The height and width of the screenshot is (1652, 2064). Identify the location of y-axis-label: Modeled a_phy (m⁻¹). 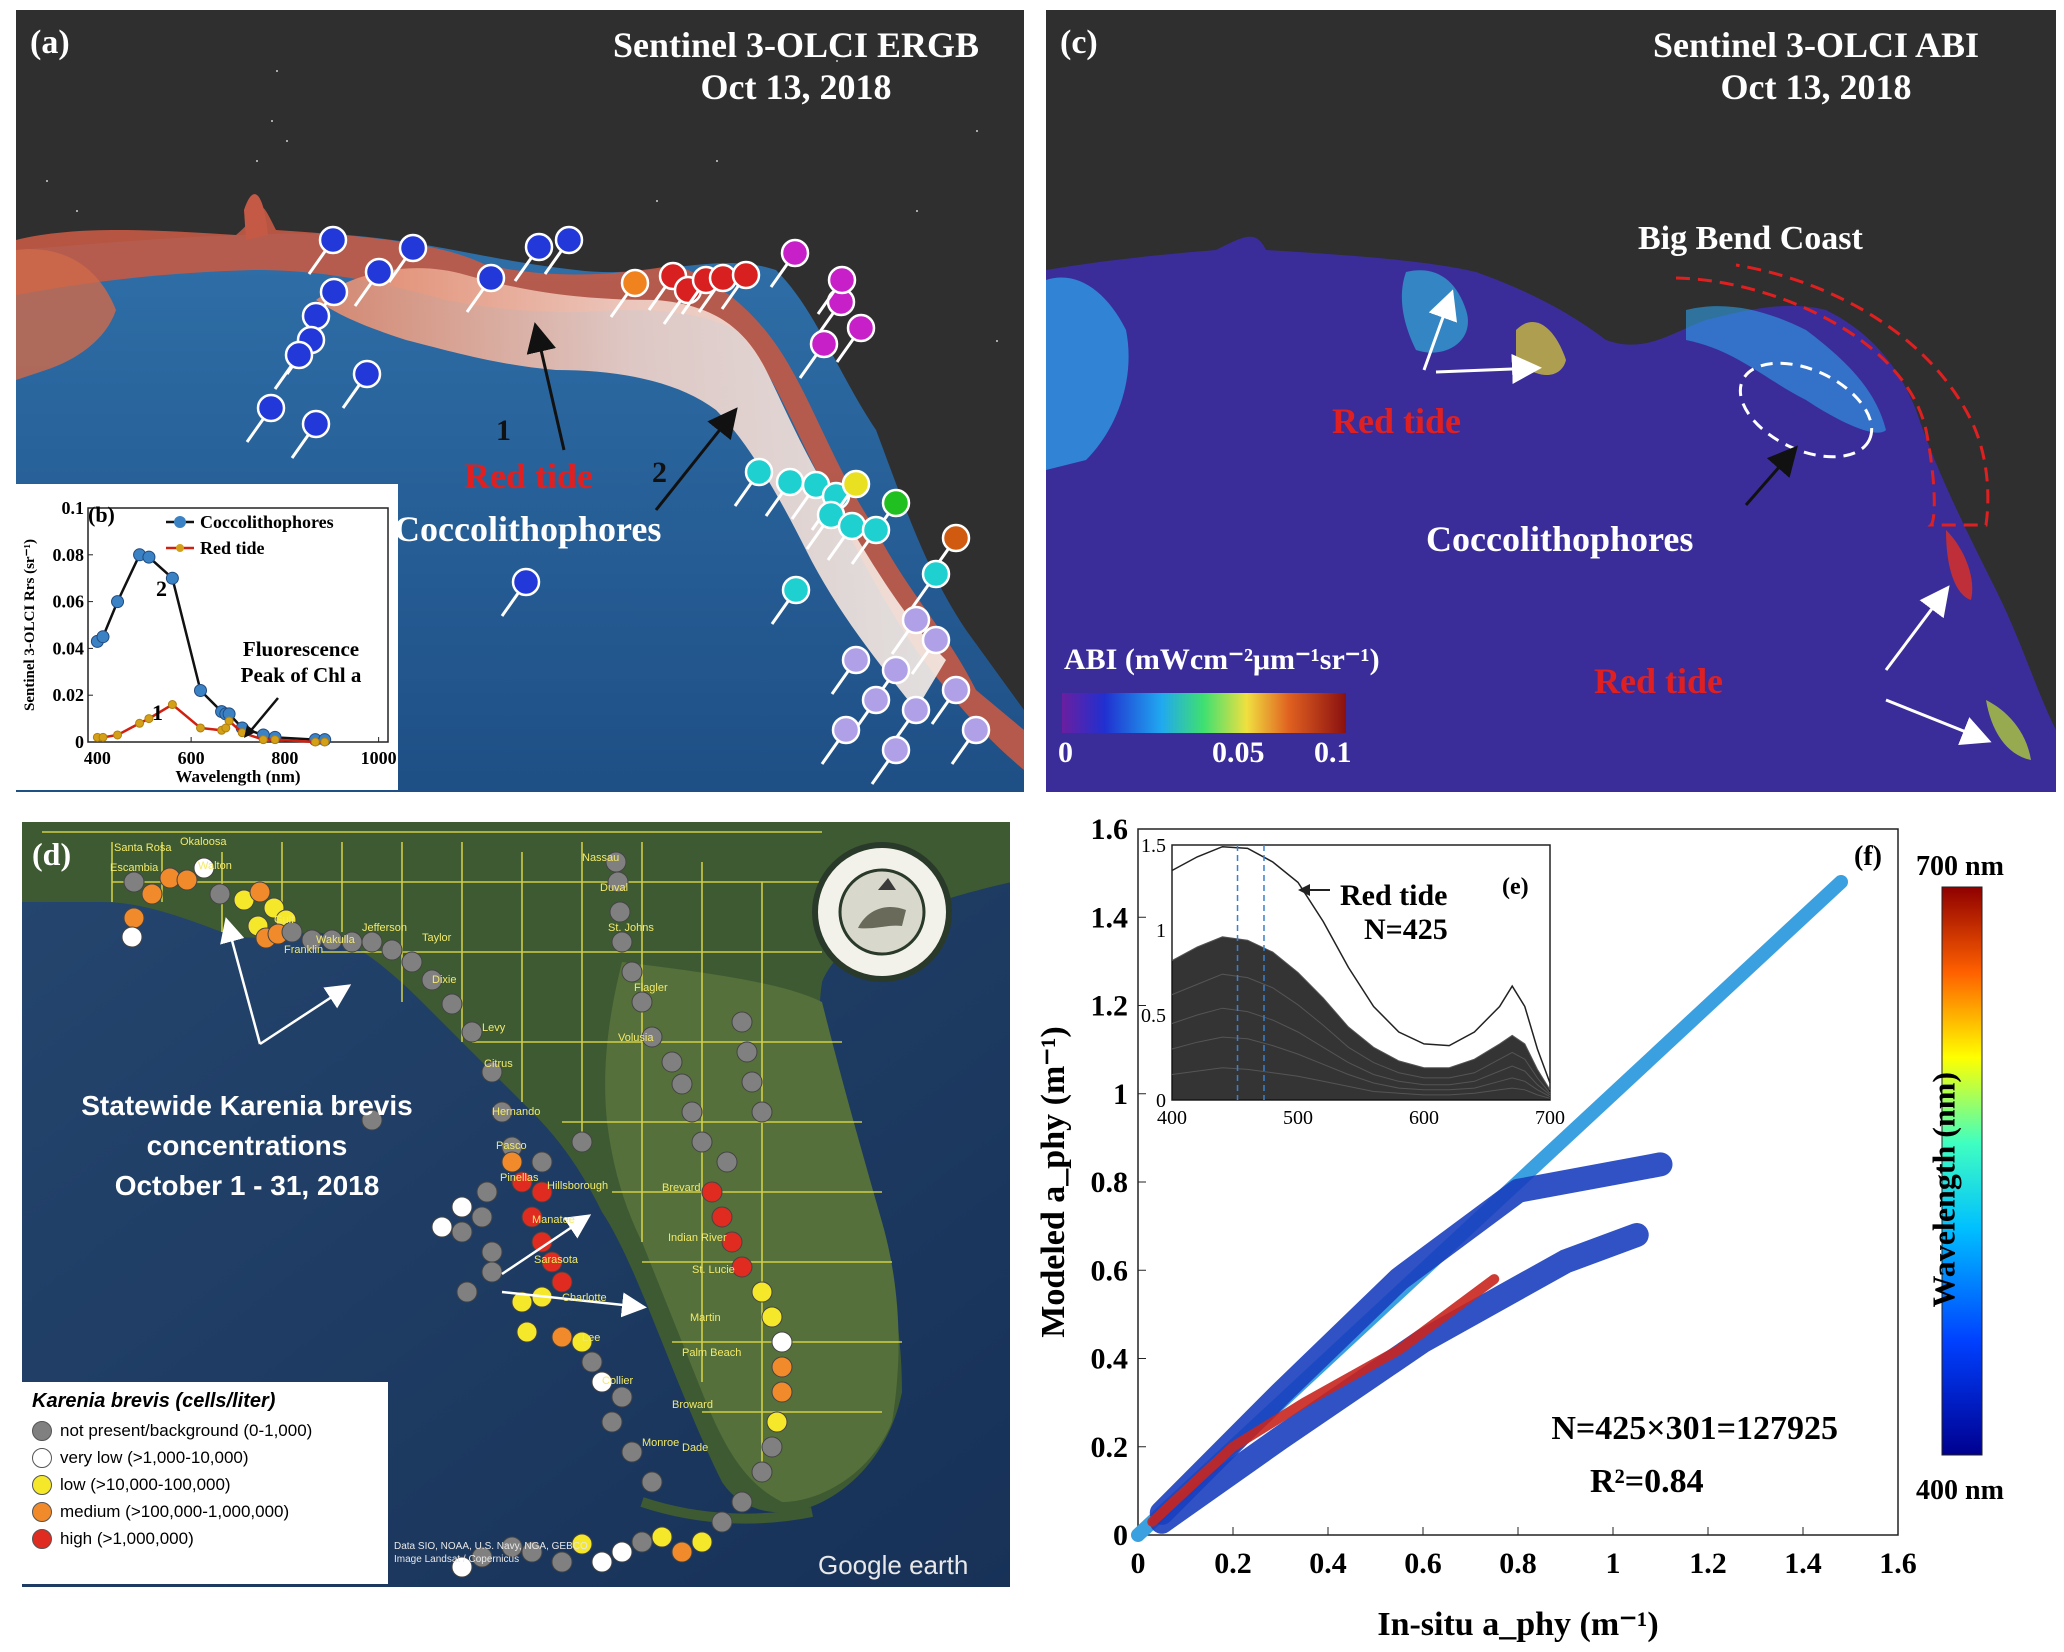
(1053, 1181).